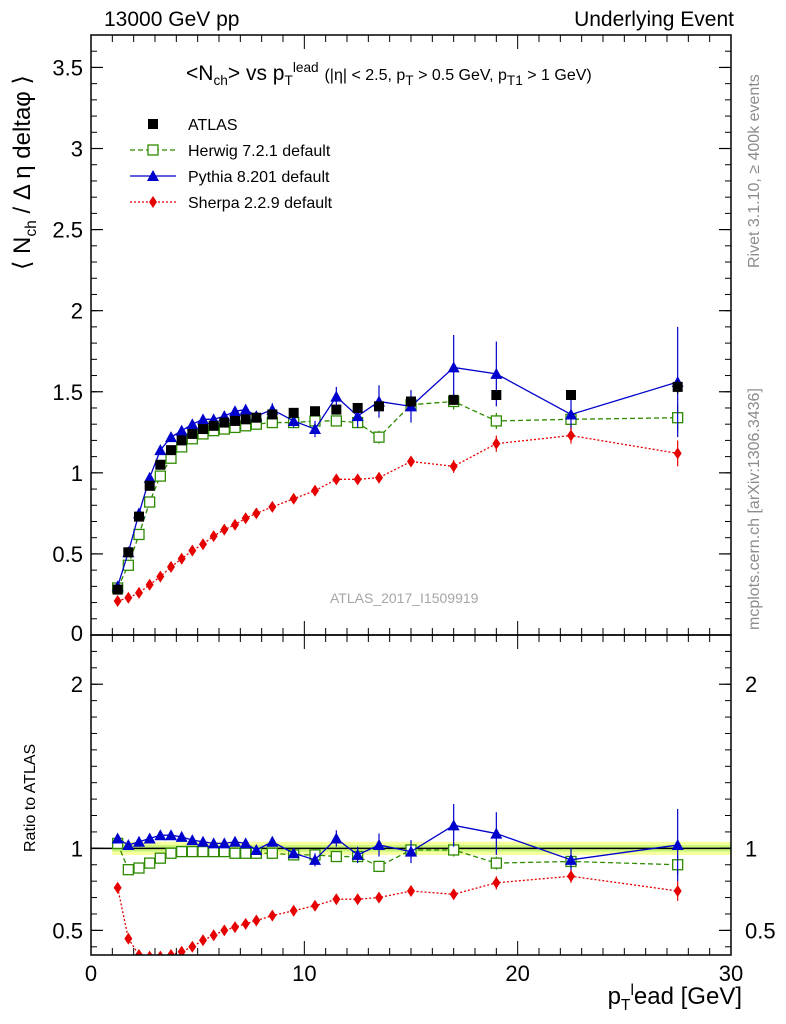  Describe the element at coordinates (213, 125) in the screenshot. I see `legend-label: ATLAS` at that location.